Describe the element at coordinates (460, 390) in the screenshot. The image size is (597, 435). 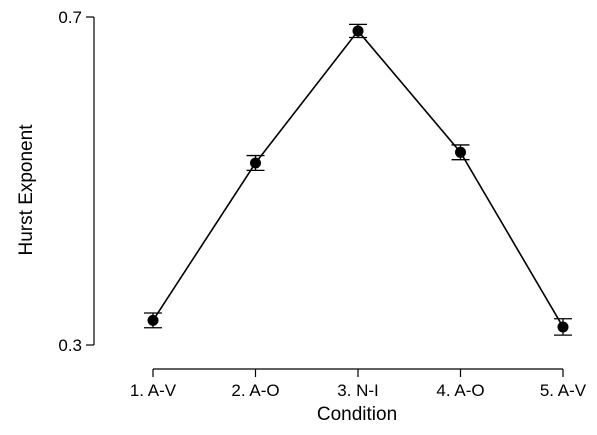
I see `x-tick-label: 4. A-O` at that location.